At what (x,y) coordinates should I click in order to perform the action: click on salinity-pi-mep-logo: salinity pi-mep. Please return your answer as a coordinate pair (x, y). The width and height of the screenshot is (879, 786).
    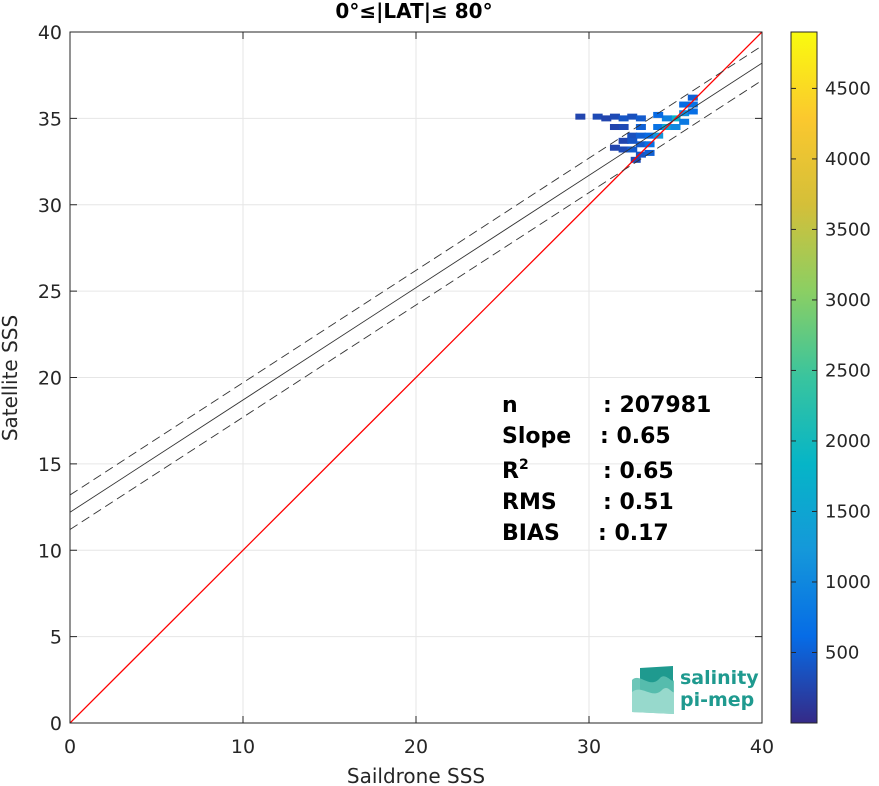
    Looking at the image, I should click on (695, 690).